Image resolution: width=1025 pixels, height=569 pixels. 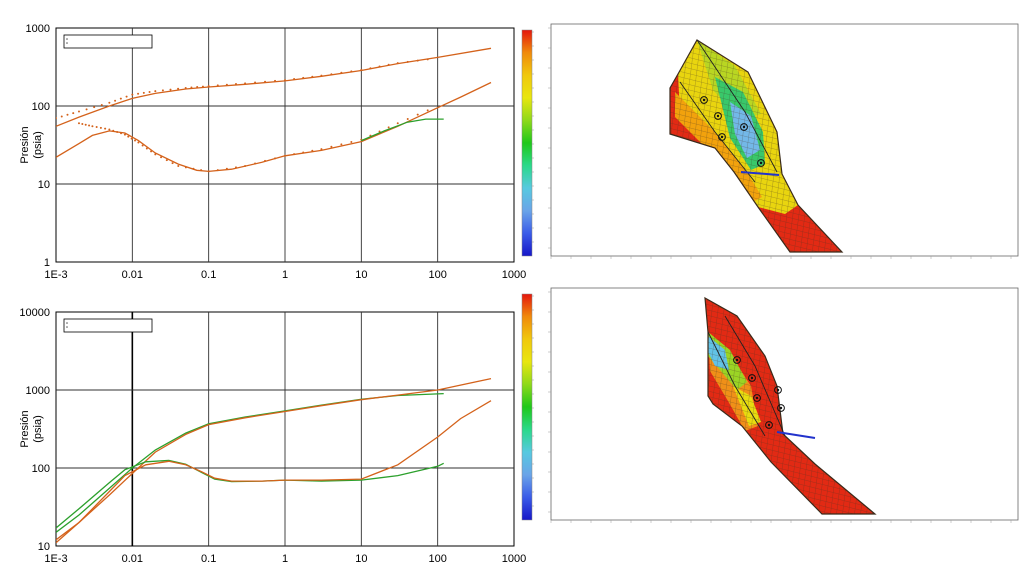 What do you see at coordinates (47, 263) in the screenshot?
I see `y-tick-label: 1` at bounding box center [47, 263].